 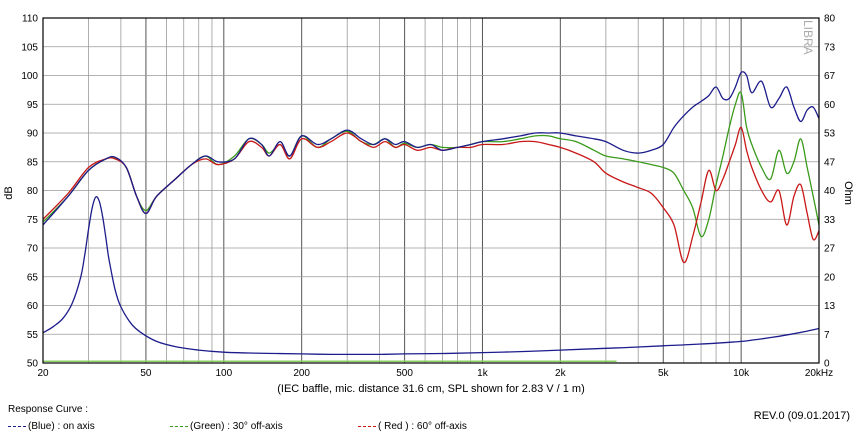 I want to click on y-right-tick-label: 20, so click(x=830, y=277).